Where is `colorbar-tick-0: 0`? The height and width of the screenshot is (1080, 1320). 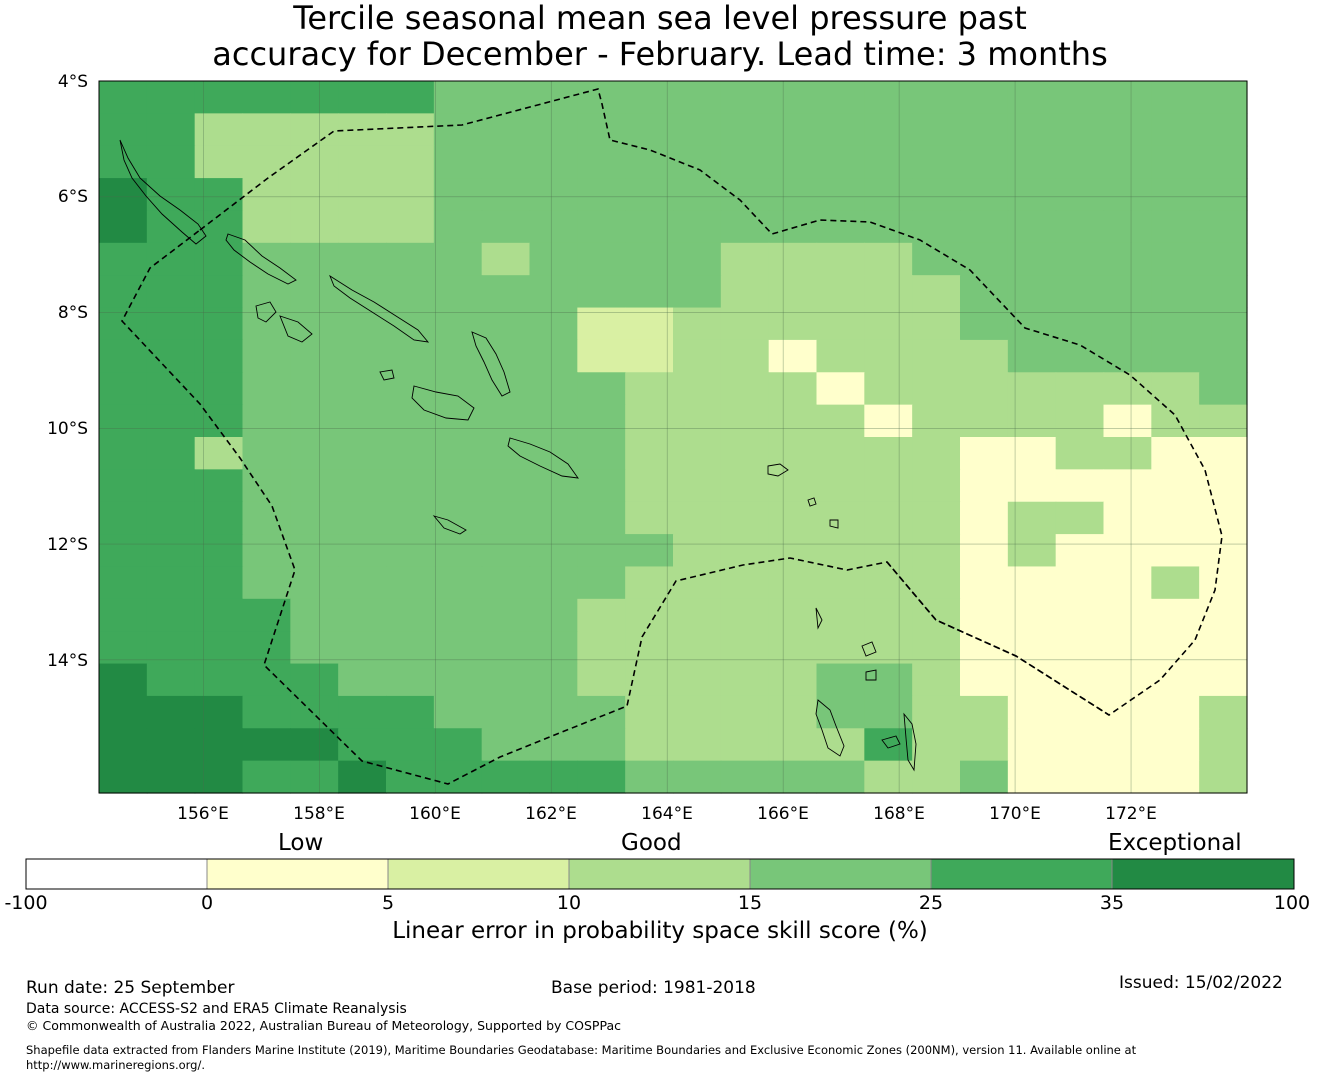 colorbar-tick-0: 0 is located at coordinates (207, 903).